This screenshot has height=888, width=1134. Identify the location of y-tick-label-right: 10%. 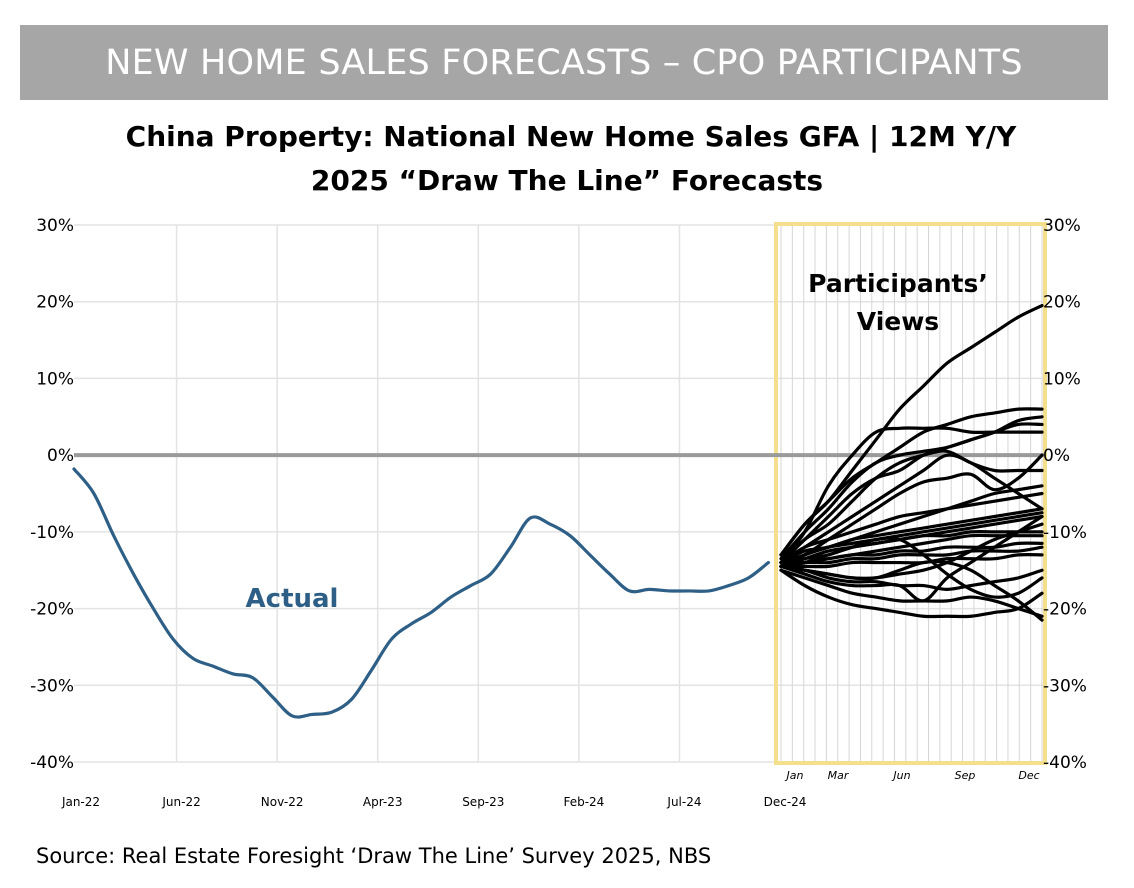
(1062, 379).